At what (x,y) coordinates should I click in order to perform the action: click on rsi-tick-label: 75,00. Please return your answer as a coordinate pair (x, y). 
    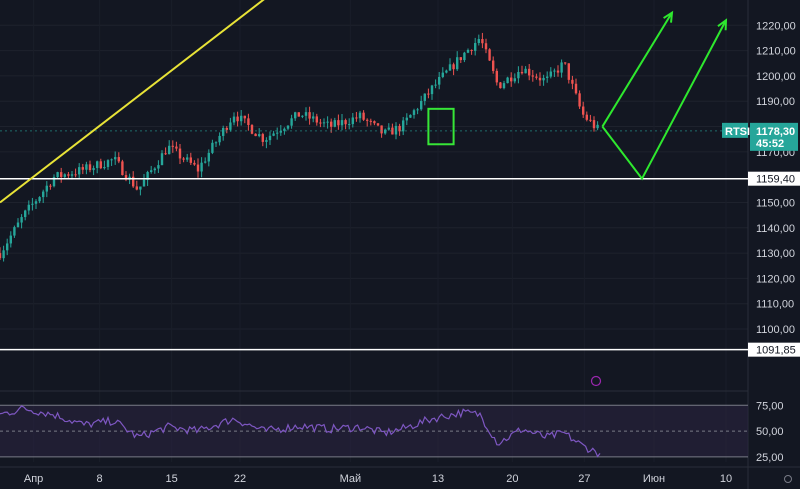
    Looking at the image, I should click on (770, 406).